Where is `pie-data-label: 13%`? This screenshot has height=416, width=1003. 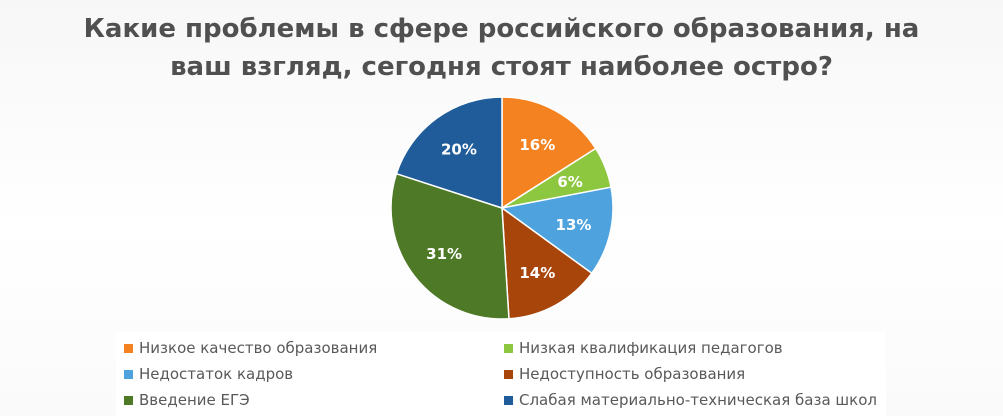 pie-data-label: 13% is located at coordinates (574, 225).